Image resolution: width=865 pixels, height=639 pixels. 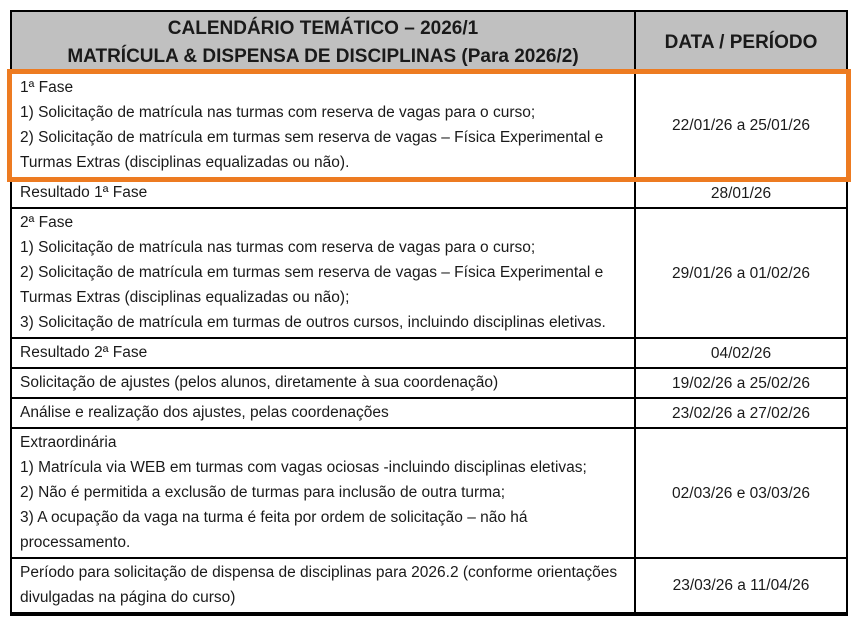 I want to click on row-description: Resultado 1ª Fase, so click(x=324, y=193).